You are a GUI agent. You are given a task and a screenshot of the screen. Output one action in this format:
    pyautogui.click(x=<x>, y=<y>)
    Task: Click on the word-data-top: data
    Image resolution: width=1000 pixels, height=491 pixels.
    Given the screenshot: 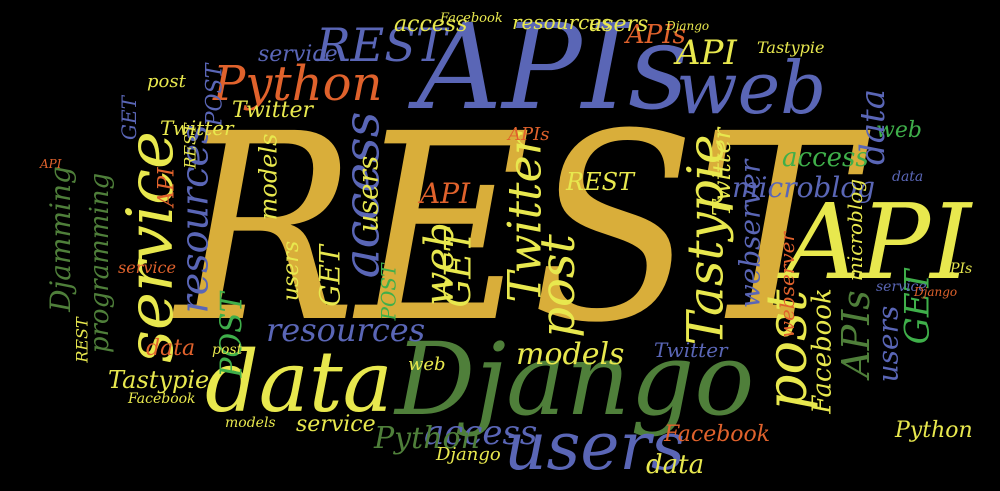 What is the action you would take?
    pyautogui.click(x=872, y=127)
    